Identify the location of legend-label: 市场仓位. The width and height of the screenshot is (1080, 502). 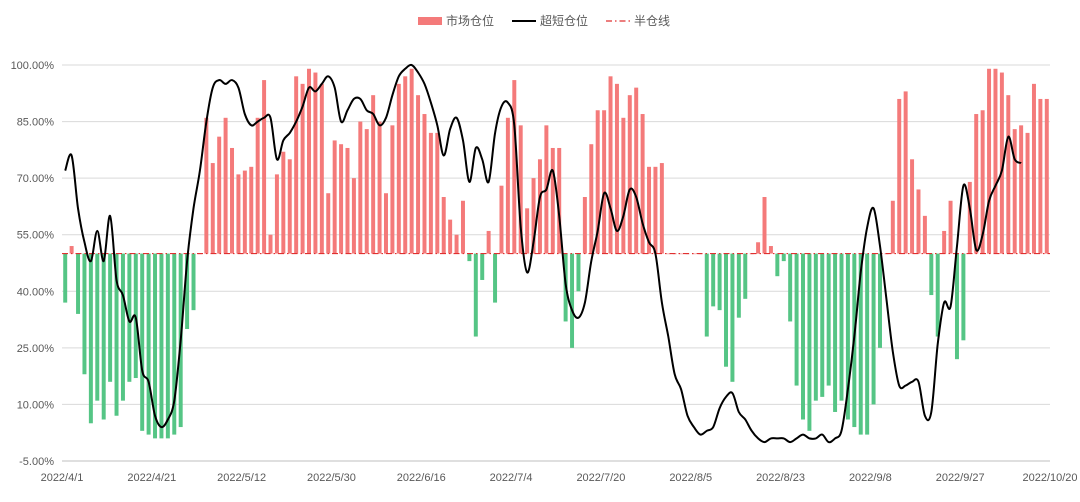
(470, 20).